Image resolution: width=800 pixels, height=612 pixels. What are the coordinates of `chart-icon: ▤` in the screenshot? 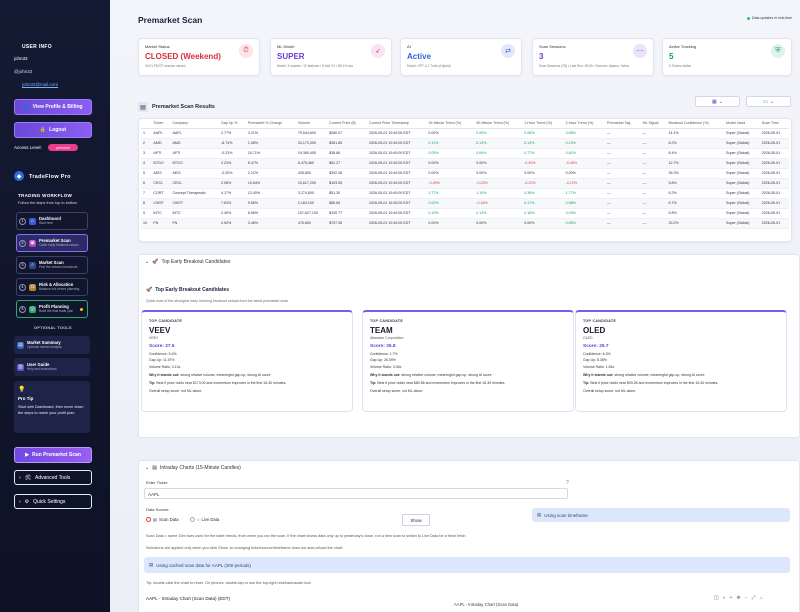 It's located at (20, 345).